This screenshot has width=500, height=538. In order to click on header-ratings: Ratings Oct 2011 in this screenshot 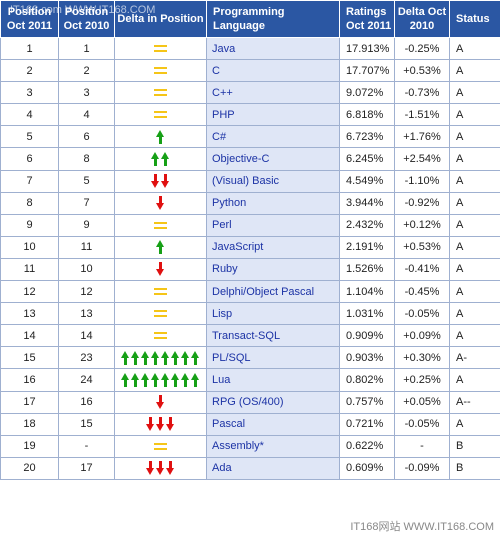, I will do `click(367, 19)`.